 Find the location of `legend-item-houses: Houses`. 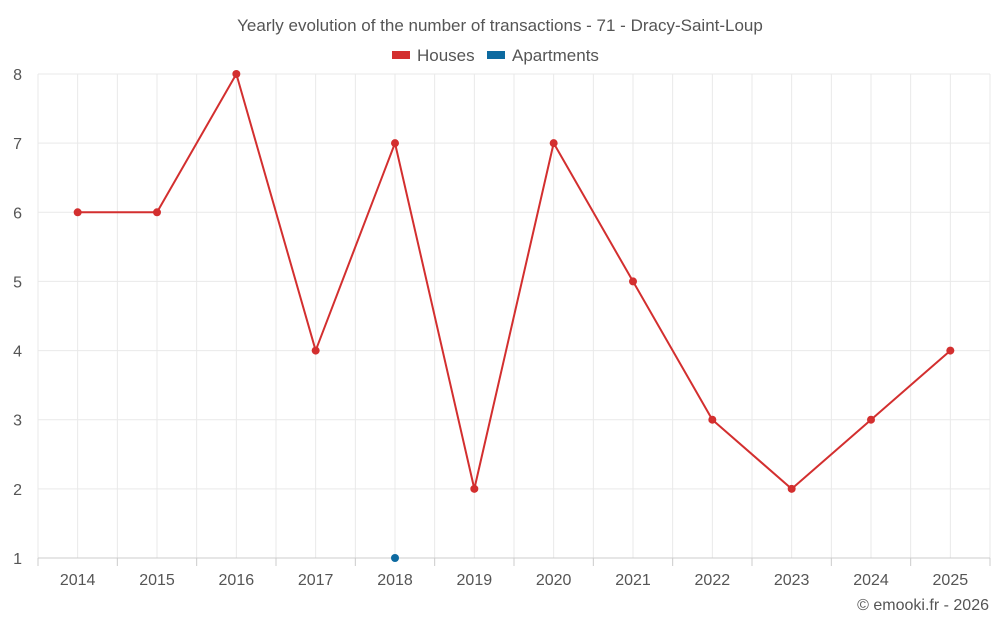

legend-item-houses: Houses is located at coordinates (433, 55).